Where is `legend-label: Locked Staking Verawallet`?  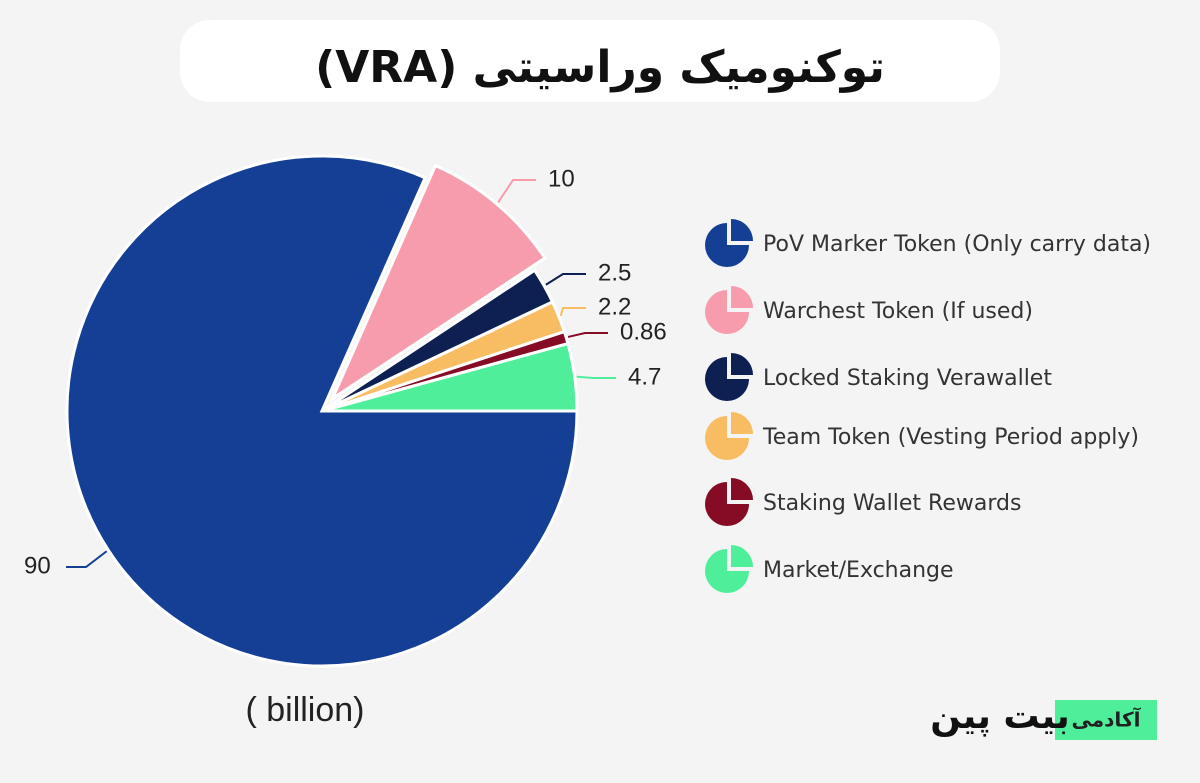 legend-label: Locked Staking Verawallet is located at coordinates (907, 378).